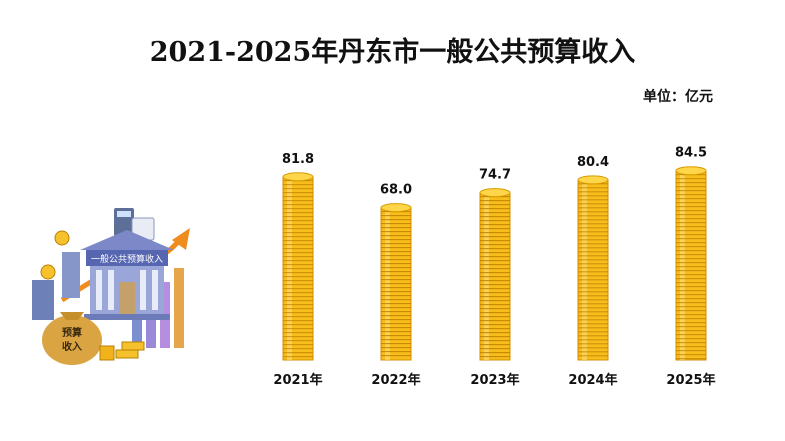 The image size is (785, 441). Describe the element at coordinates (396, 190) in the screenshot. I see `value-label: 68.0` at that location.